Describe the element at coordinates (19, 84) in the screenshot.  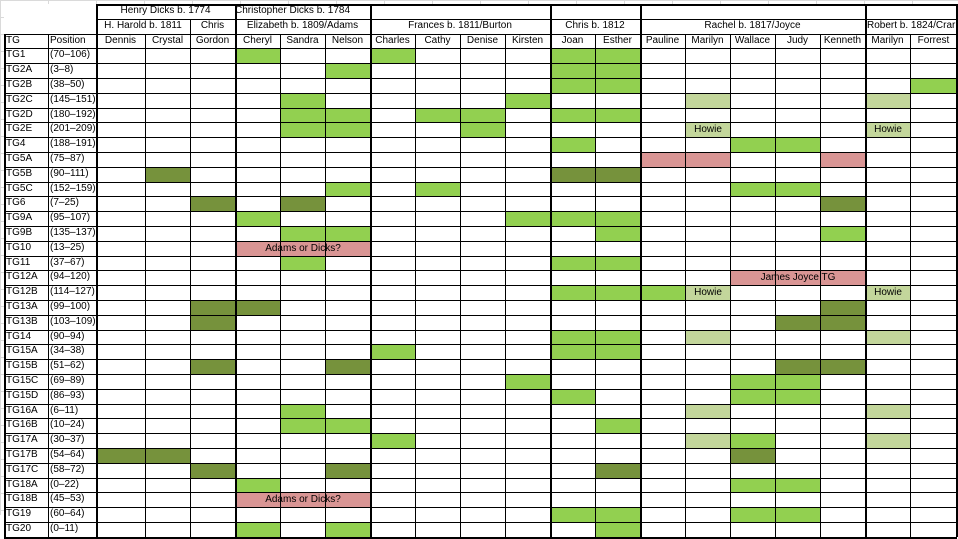
I see `tg-label: TG2B` at that location.